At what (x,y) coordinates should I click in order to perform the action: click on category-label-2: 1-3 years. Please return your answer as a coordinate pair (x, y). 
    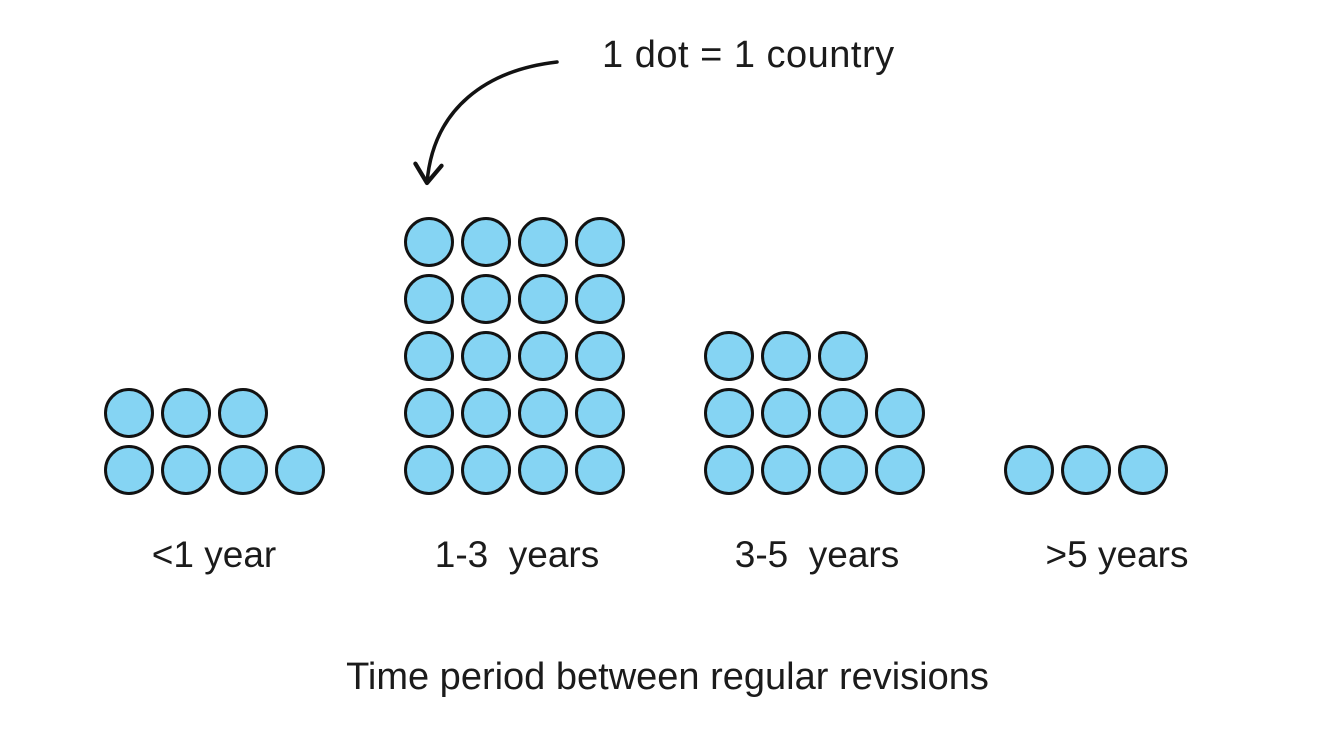
    Looking at the image, I should click on (517, 554).